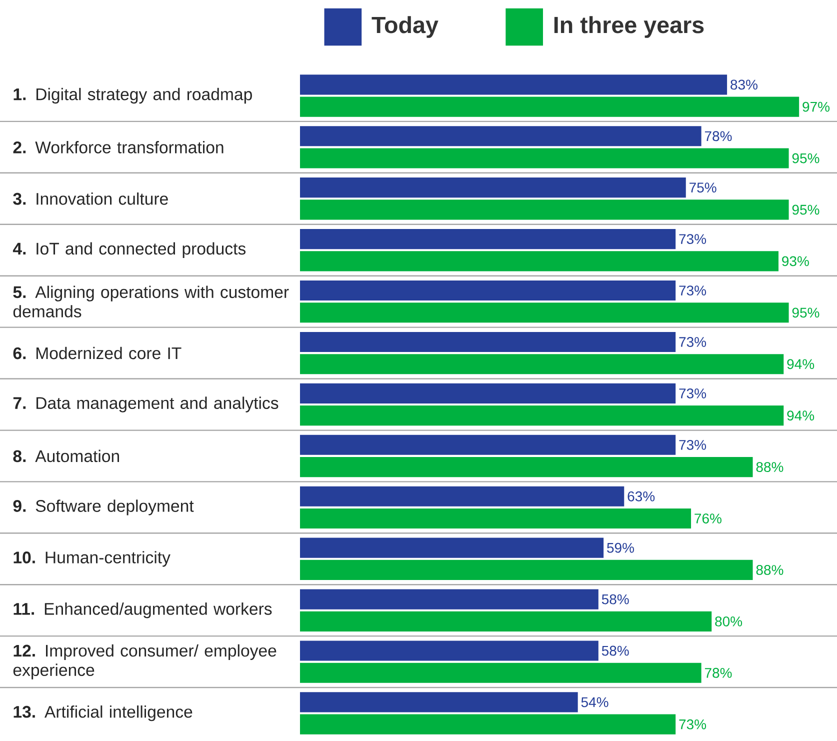  What do you see at coordinates (90, 198) in the screenshot?
I see `y-tick-label: 3. Innovation culture` at bounding box center [90, 198].